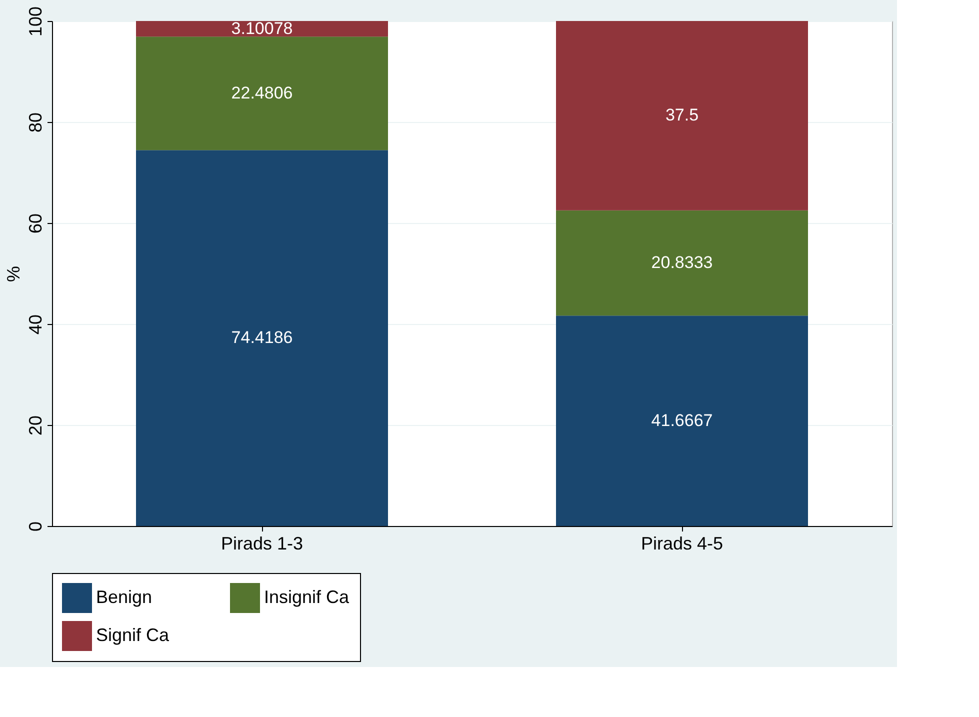 This screenshot has height=717, width=979. Describe the element at coordinates (124, 597) in the screenshot. I see `legend-label: Benign` at that location.